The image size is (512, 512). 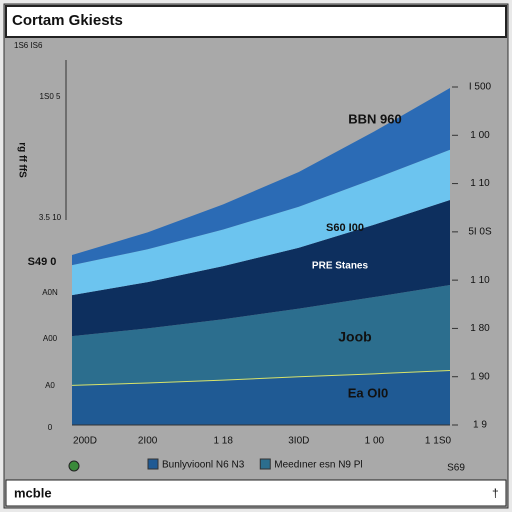 I want to click on left-axis-label: 1S0 5, so click(x=50, y=96).